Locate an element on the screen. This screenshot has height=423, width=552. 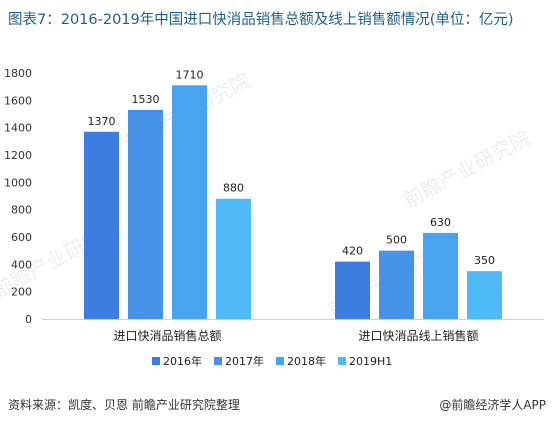
y-tick-label: 1400 is located at coordinates (18, 128).